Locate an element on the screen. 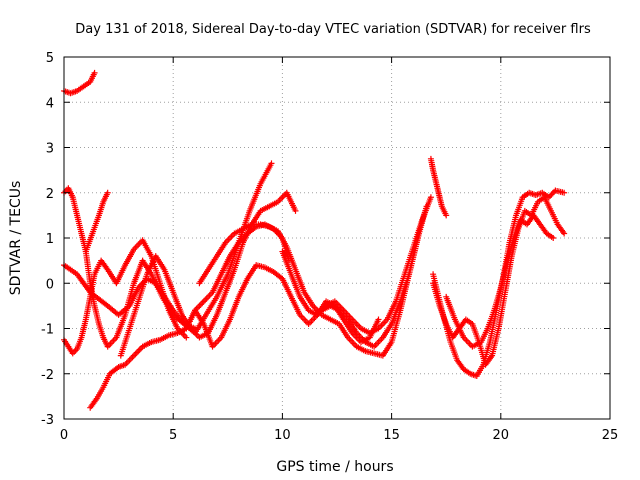 The height and width of the screenshot is (480, 640). x-tick-label: 20 is located at coordinates (501, 435).